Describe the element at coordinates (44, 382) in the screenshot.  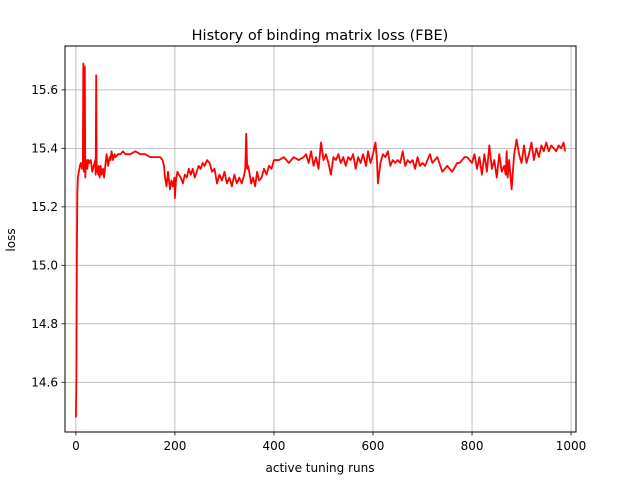
I see `y-tick-label: 14.6` at that location.